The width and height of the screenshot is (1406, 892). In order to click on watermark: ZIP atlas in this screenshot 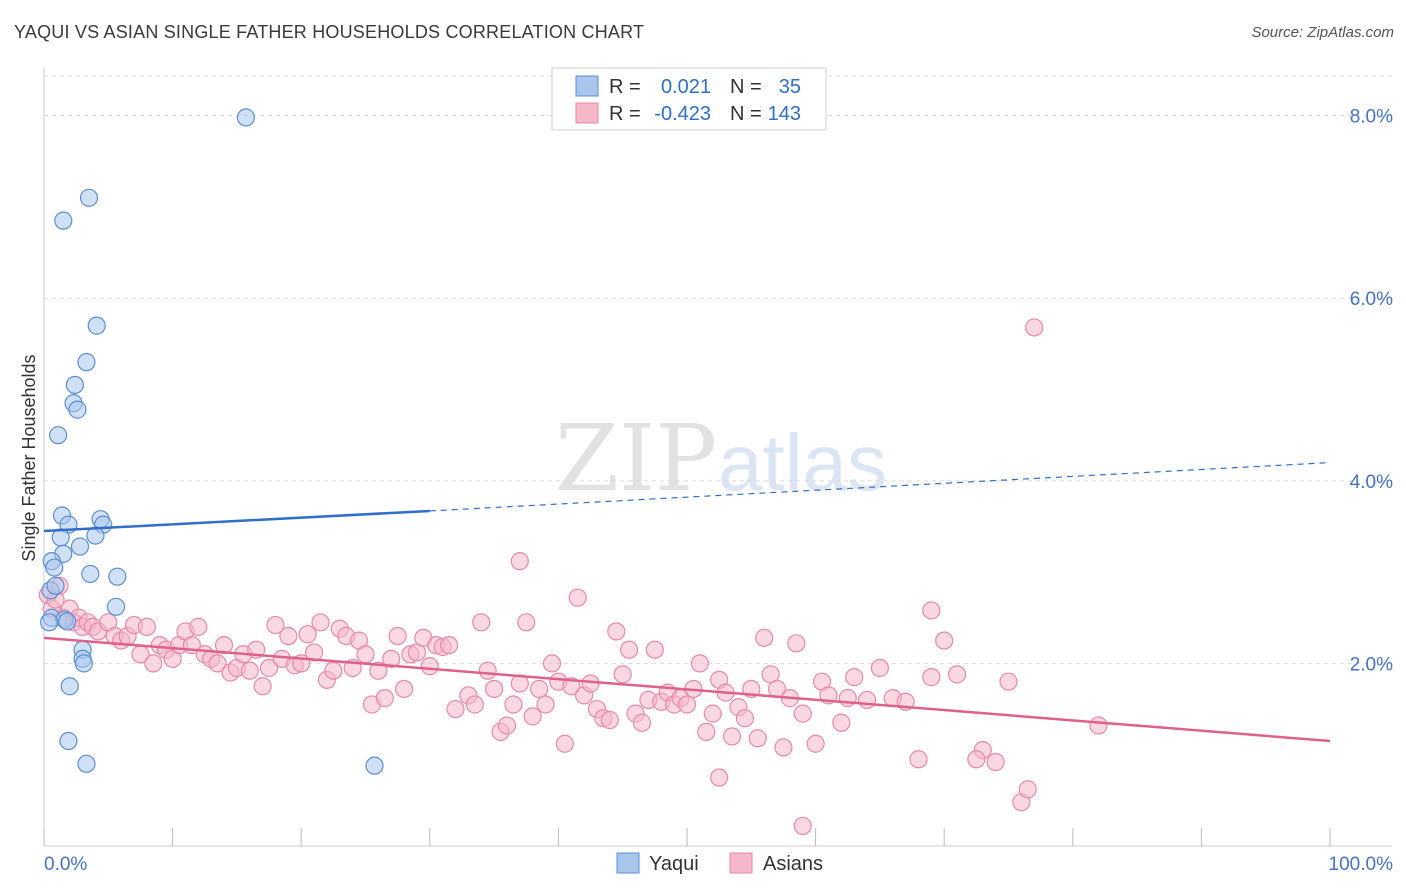, I will do `click(721, 458)`.